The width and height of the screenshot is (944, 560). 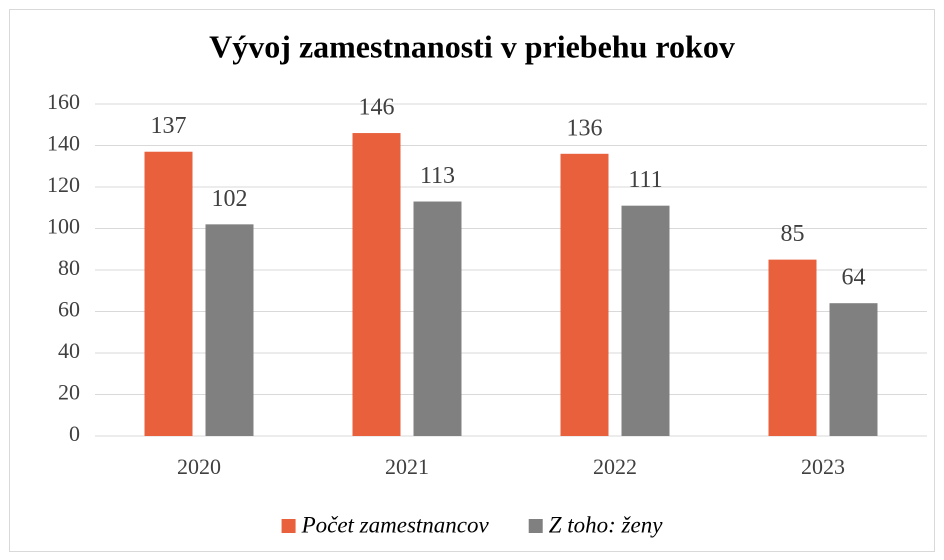 I want to click on x-tick-label: 2023, so click(x=823, y=466).